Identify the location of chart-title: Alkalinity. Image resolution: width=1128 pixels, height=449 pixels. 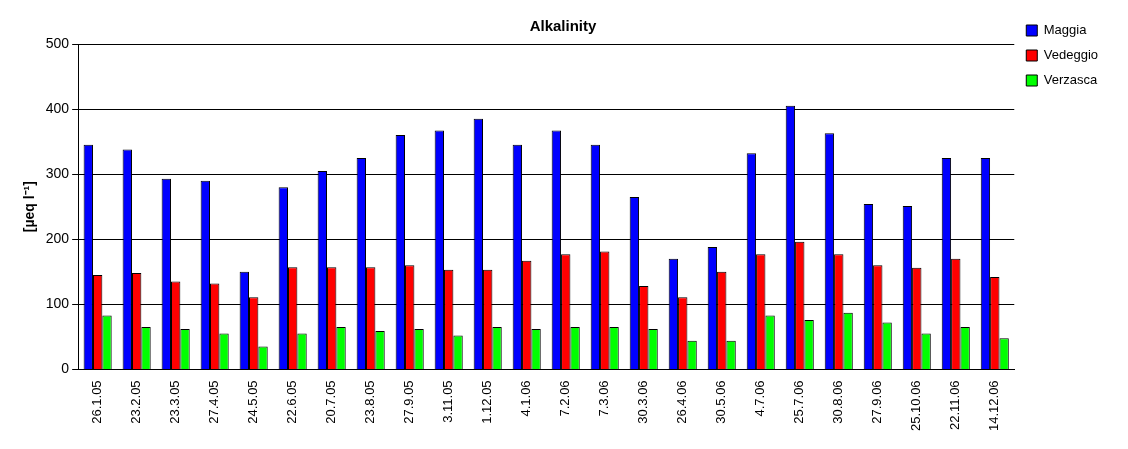
(563, 26).